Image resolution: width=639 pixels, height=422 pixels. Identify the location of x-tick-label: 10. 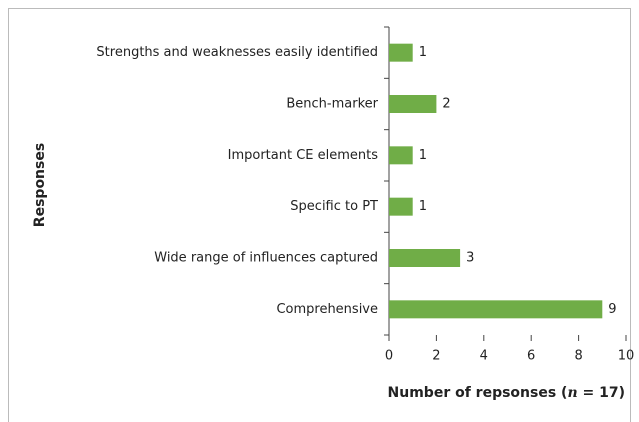
(626, 356).